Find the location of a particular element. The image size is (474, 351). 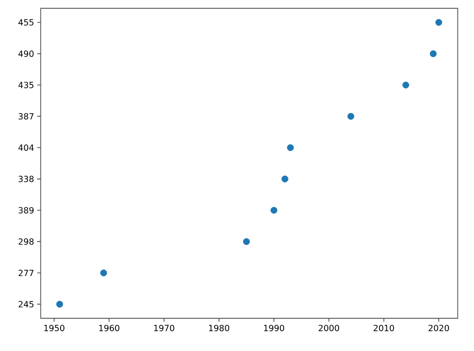

y-tick-label: 435 is located at coordinates (26, 85).